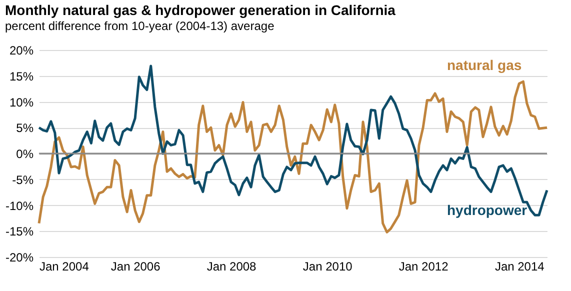 The height and width of the screenshot is (291, 571). I want to click on x-tick-label: Jan 2012, so click(423, 267).